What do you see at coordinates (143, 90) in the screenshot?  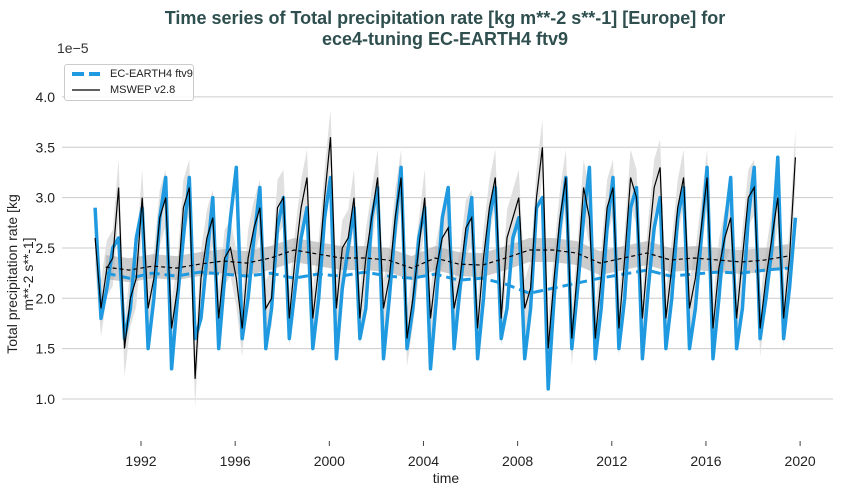 I see `legend-label: MSWEP v2.8` at bounding box center [143, 90].